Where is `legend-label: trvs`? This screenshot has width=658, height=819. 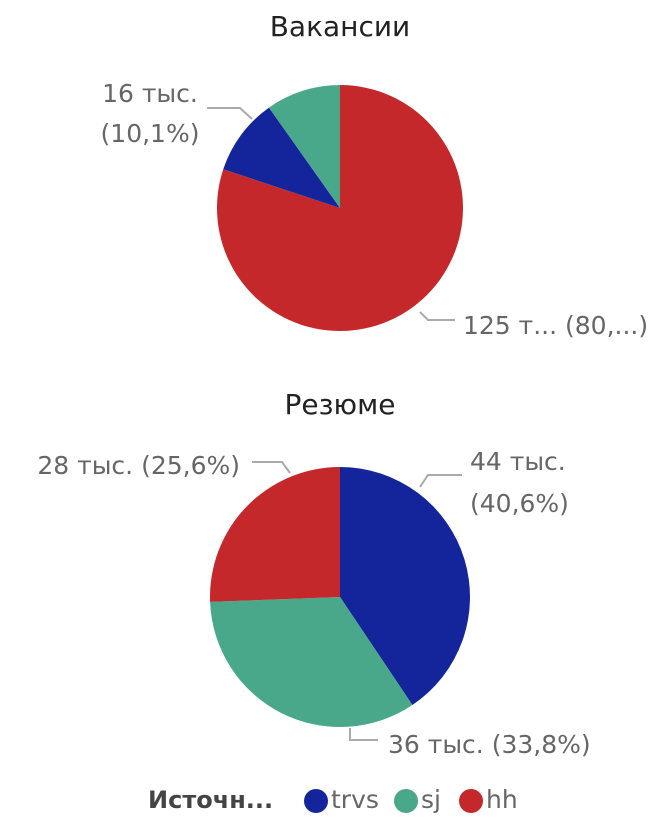 legend-label: trvs is located at coordinates (355, 799).